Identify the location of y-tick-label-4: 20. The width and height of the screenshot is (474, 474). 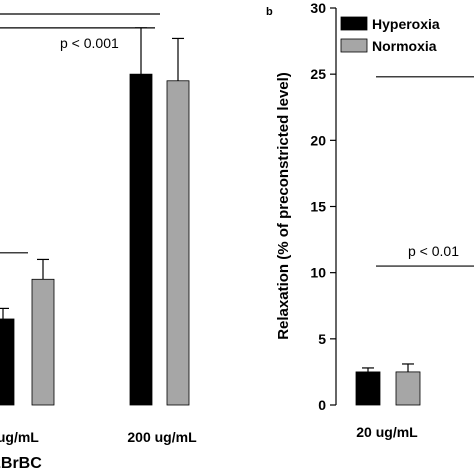
(318, 140).